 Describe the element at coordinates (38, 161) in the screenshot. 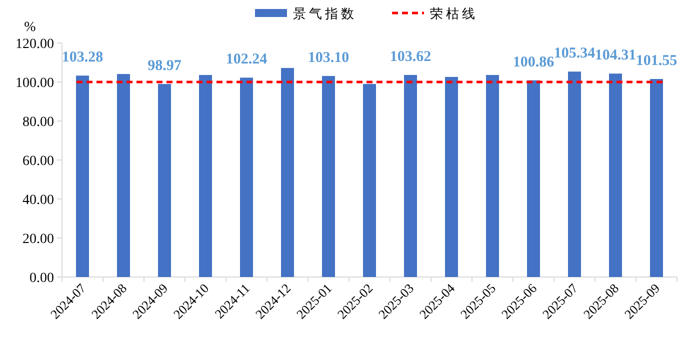

I see `y-tick-label: 60.00` at that location.